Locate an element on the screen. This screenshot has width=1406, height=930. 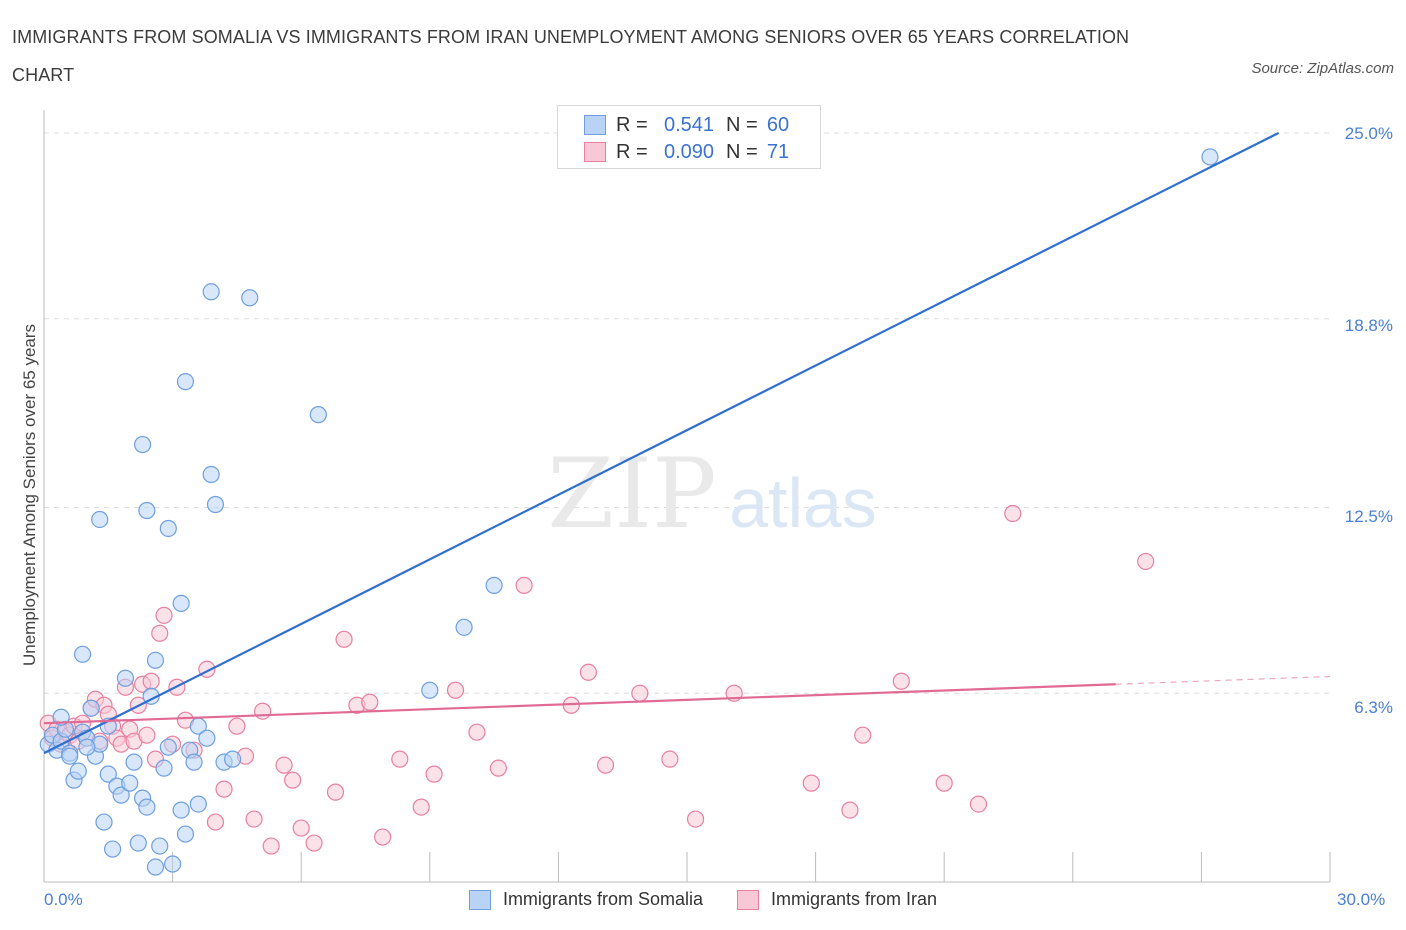
iran-trend-line is located at coordinates (579, 704).